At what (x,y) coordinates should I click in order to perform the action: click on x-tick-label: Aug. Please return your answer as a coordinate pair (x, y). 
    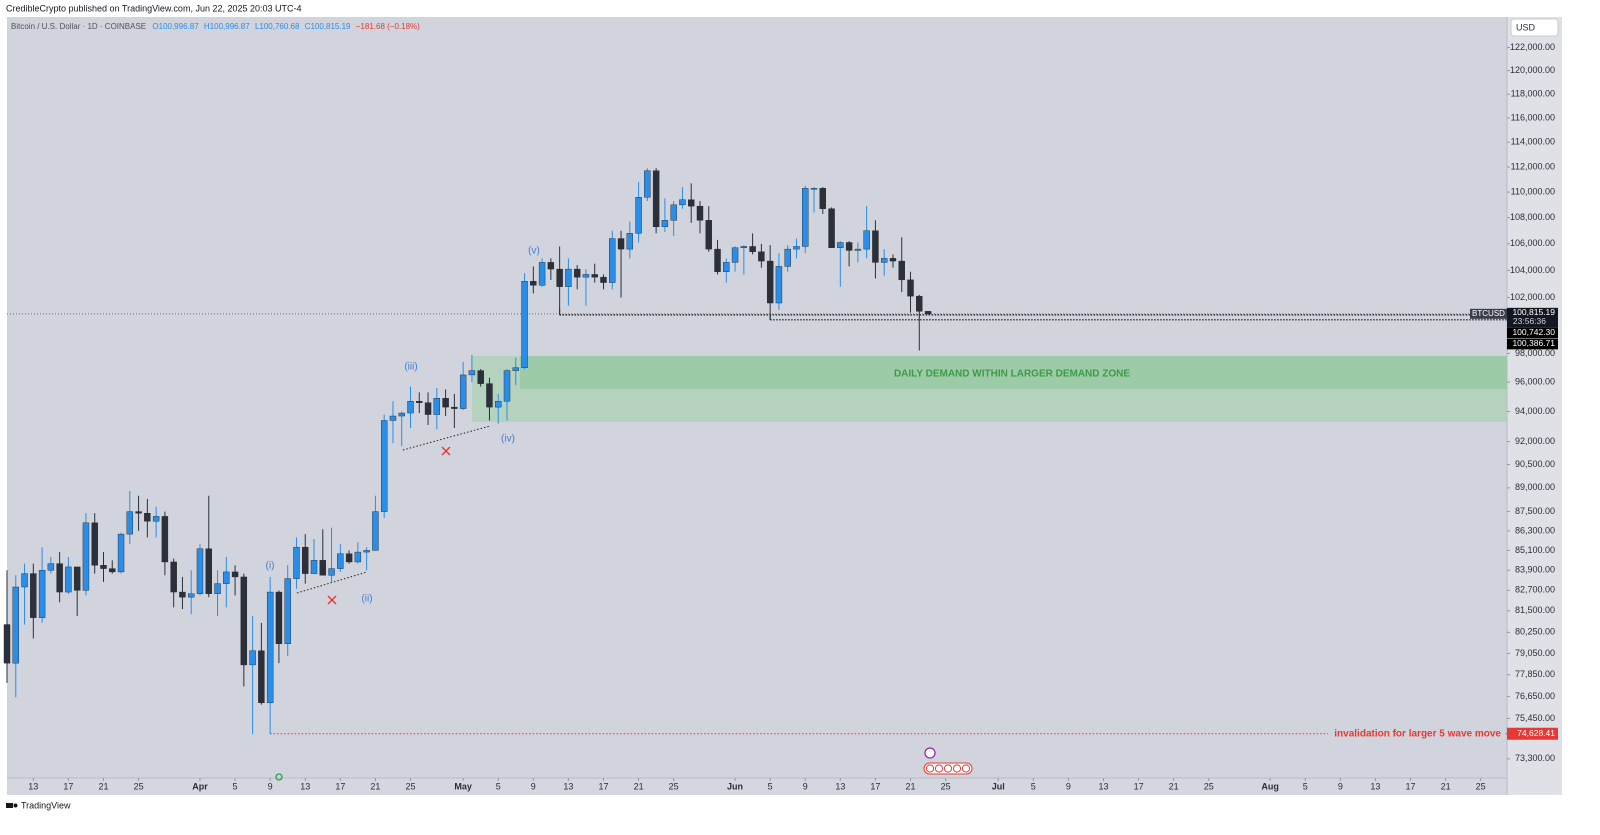
    Looking at the image, I should click on (1270, 786).